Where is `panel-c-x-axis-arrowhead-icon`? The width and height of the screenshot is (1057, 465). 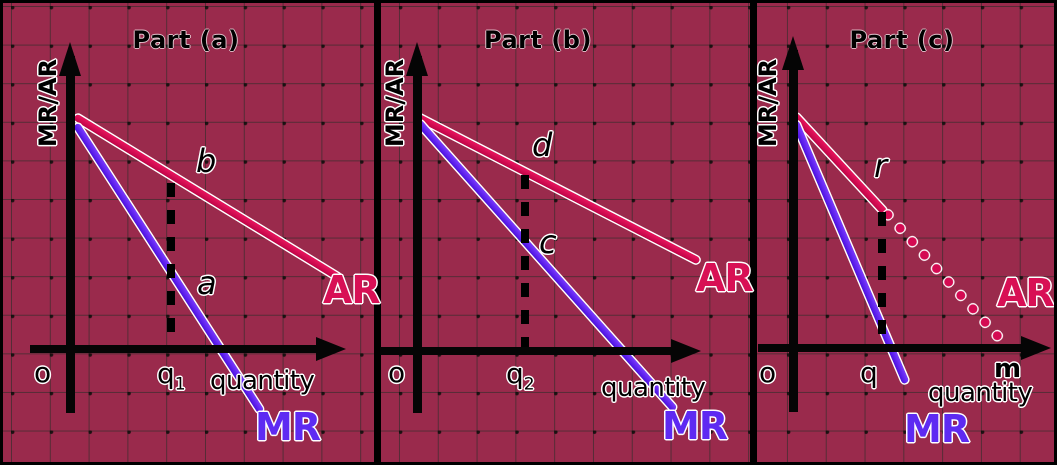 panel-c-x-axis-arrowhead-icon is located at coordinates (1036, 348).